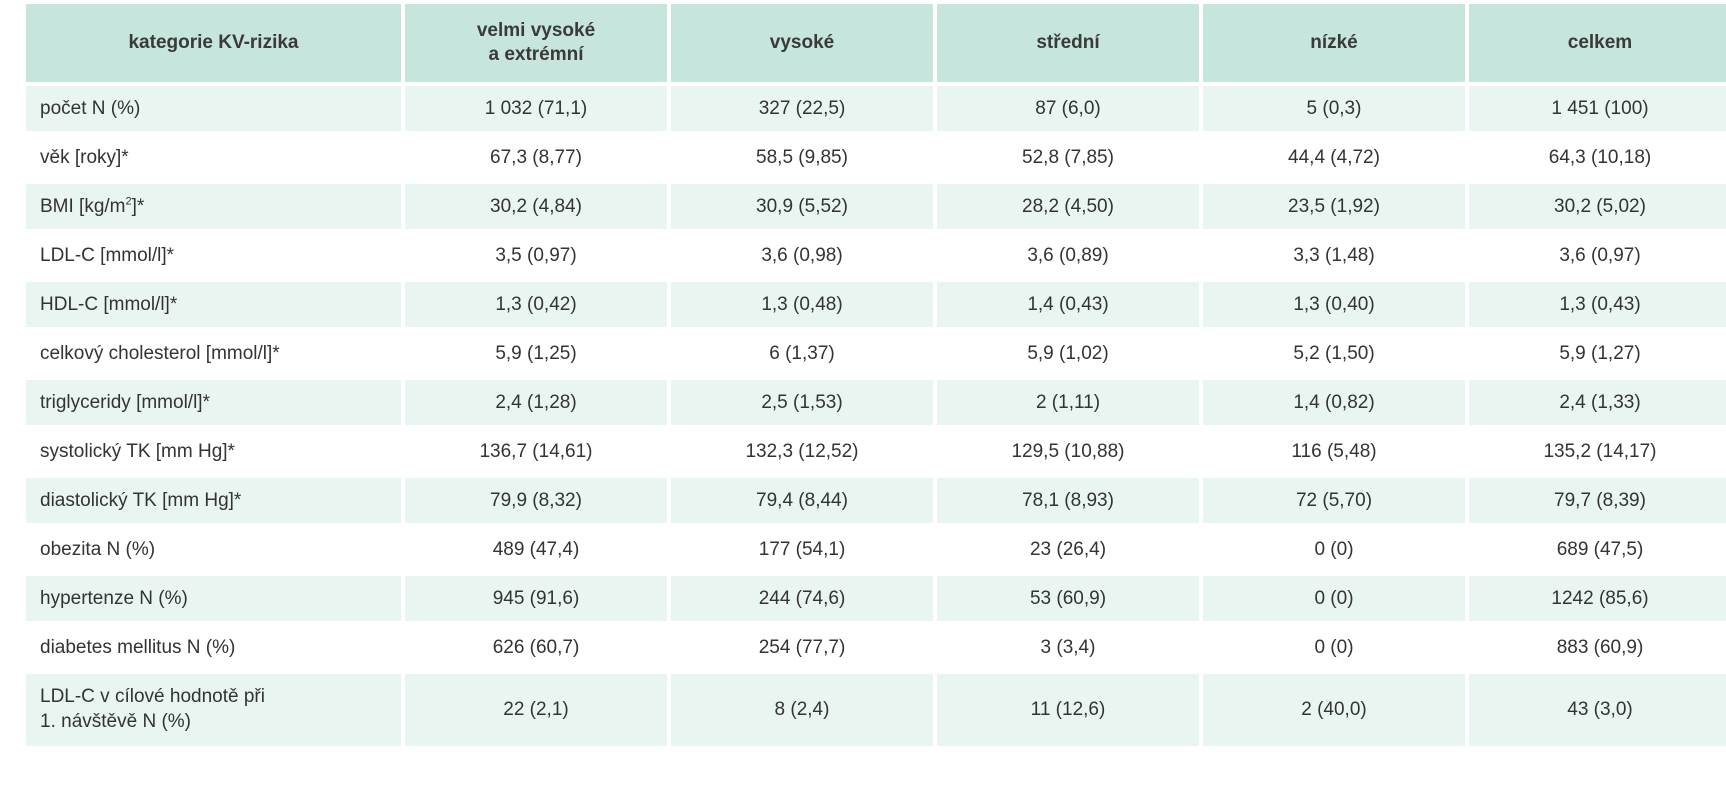 The image size is (1726, 800). I want to click on cell-total: 43 (3,0), so click(1597, 710).